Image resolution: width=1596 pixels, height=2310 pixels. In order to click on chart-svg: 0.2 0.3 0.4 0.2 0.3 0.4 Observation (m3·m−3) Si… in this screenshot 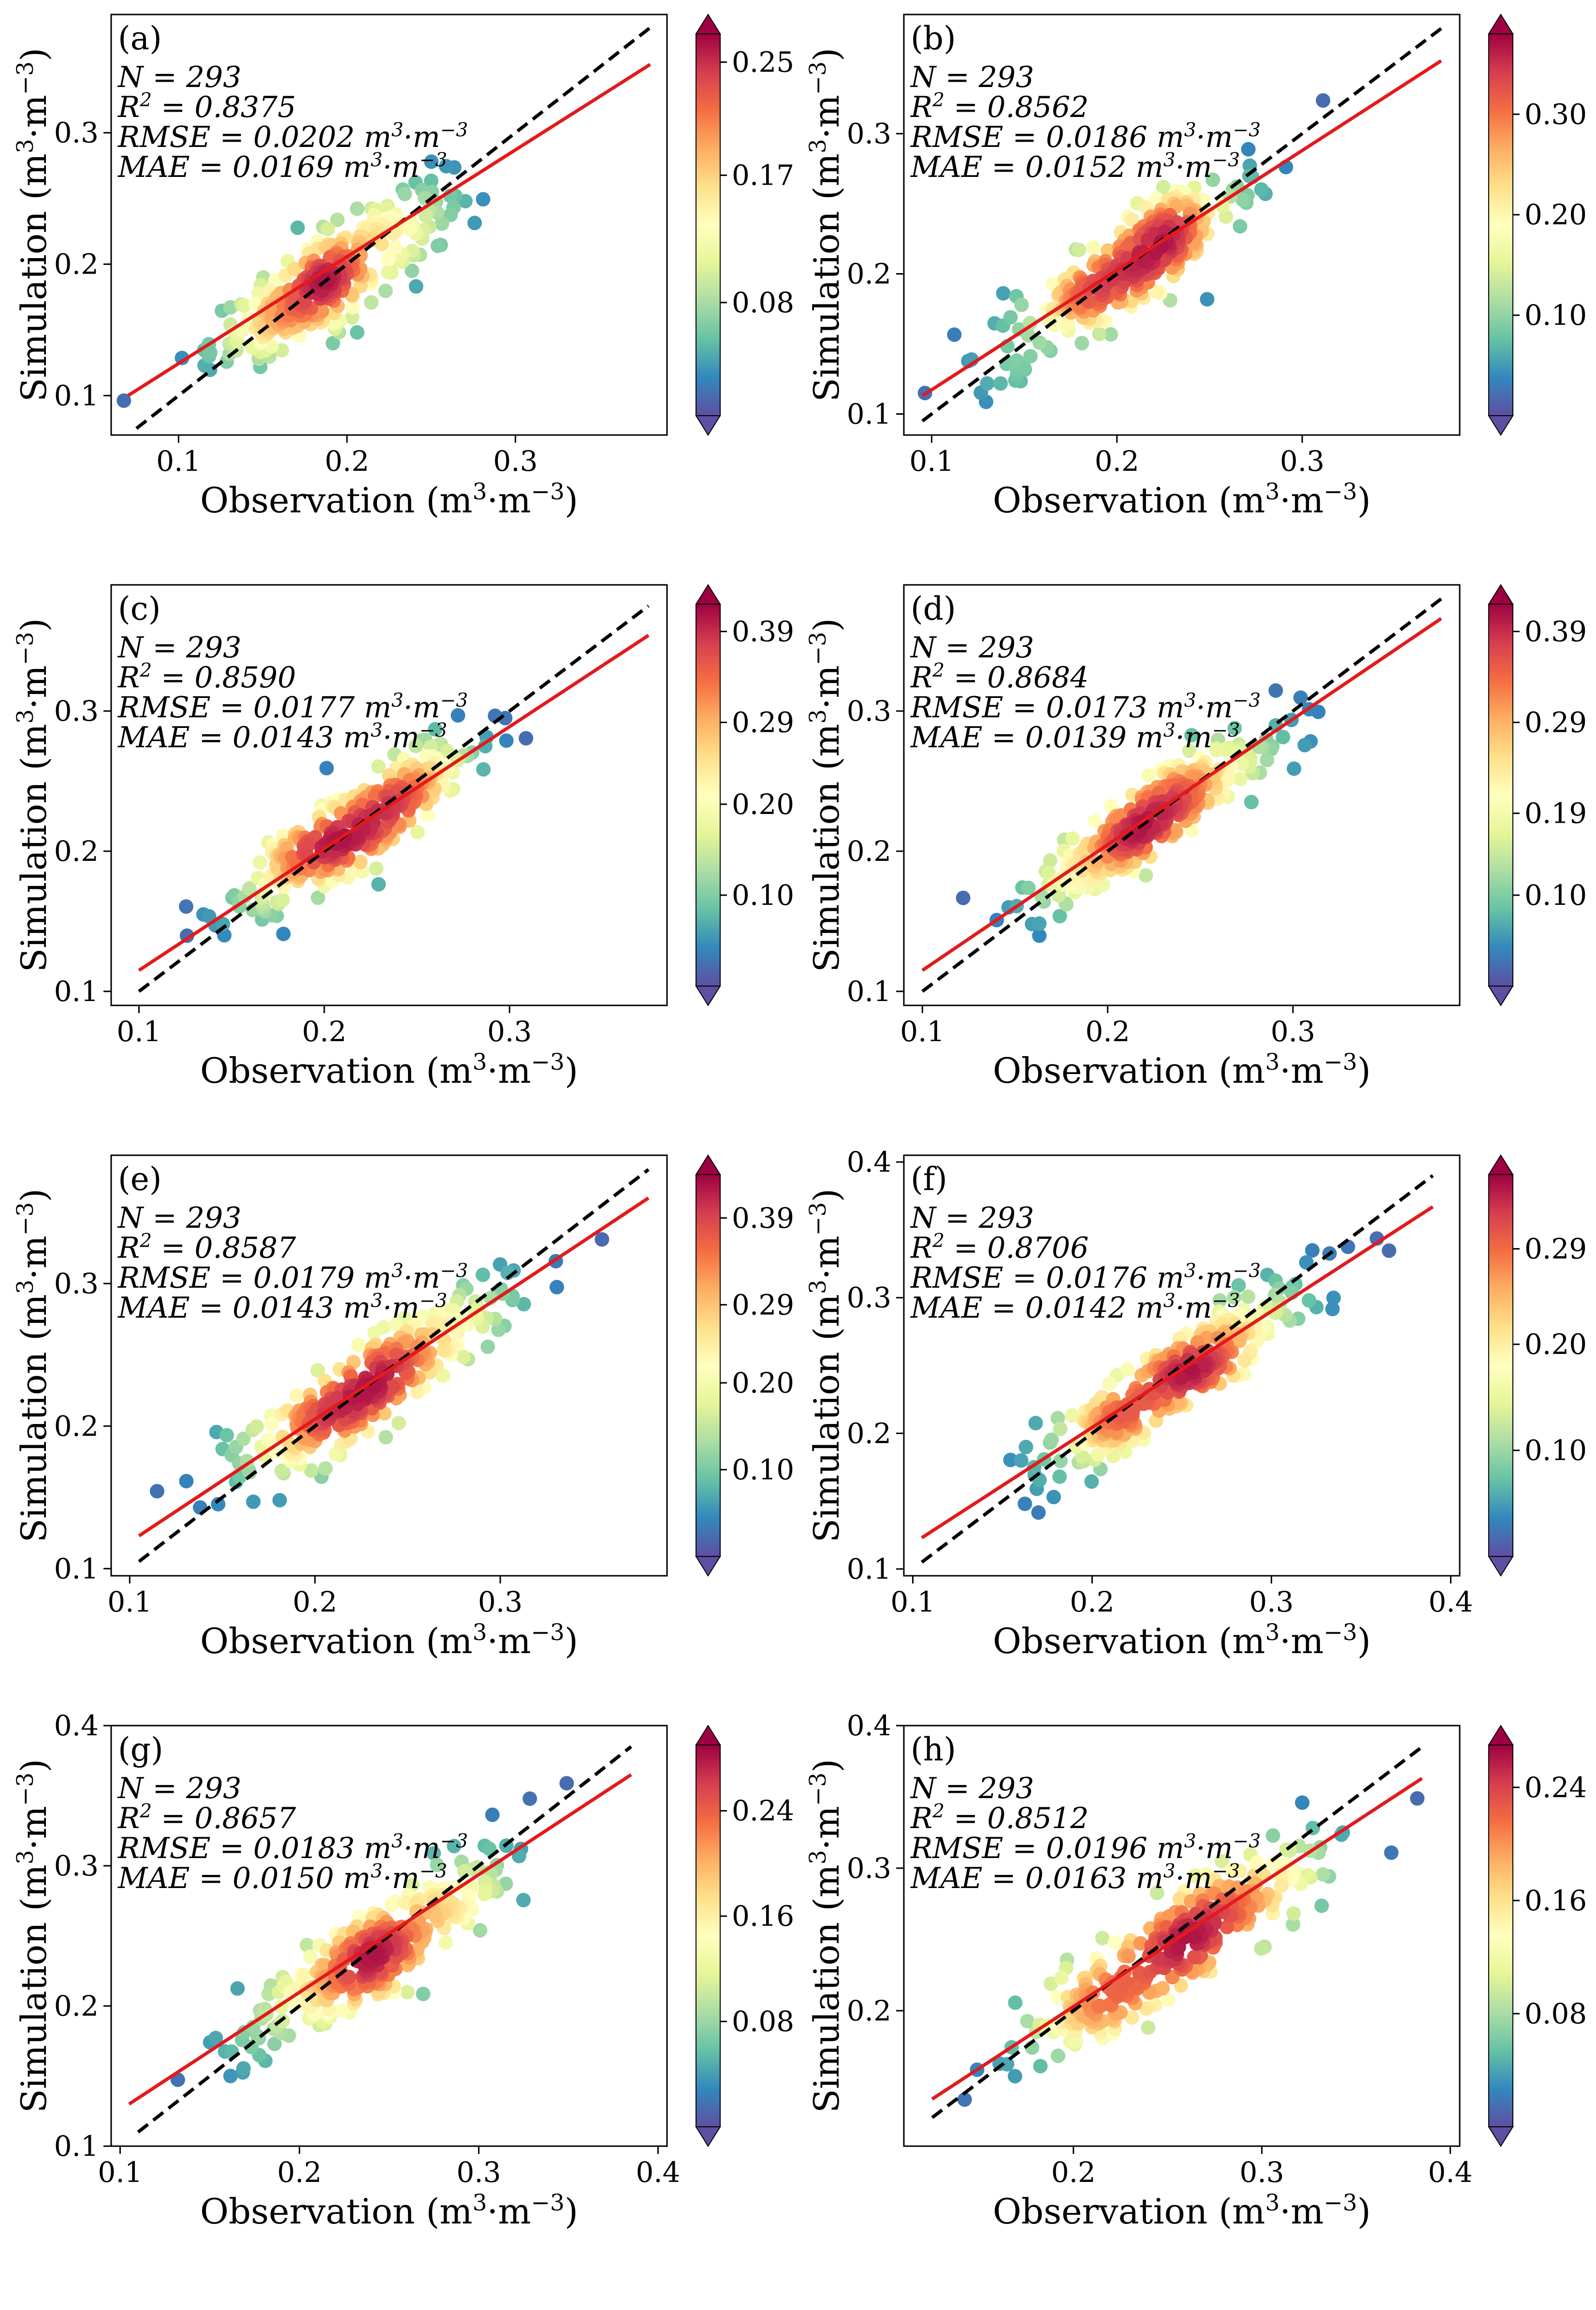, I will do `click(1196, 1970)`.